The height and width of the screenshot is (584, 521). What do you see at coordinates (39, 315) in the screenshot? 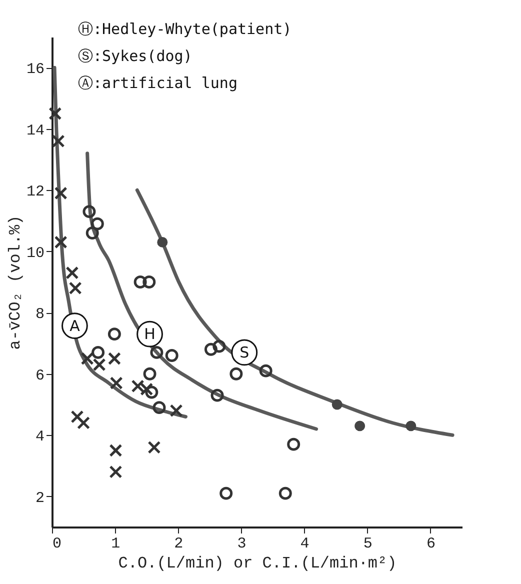
I see `y-tick-label: 8` at bounding box center [39, 315].